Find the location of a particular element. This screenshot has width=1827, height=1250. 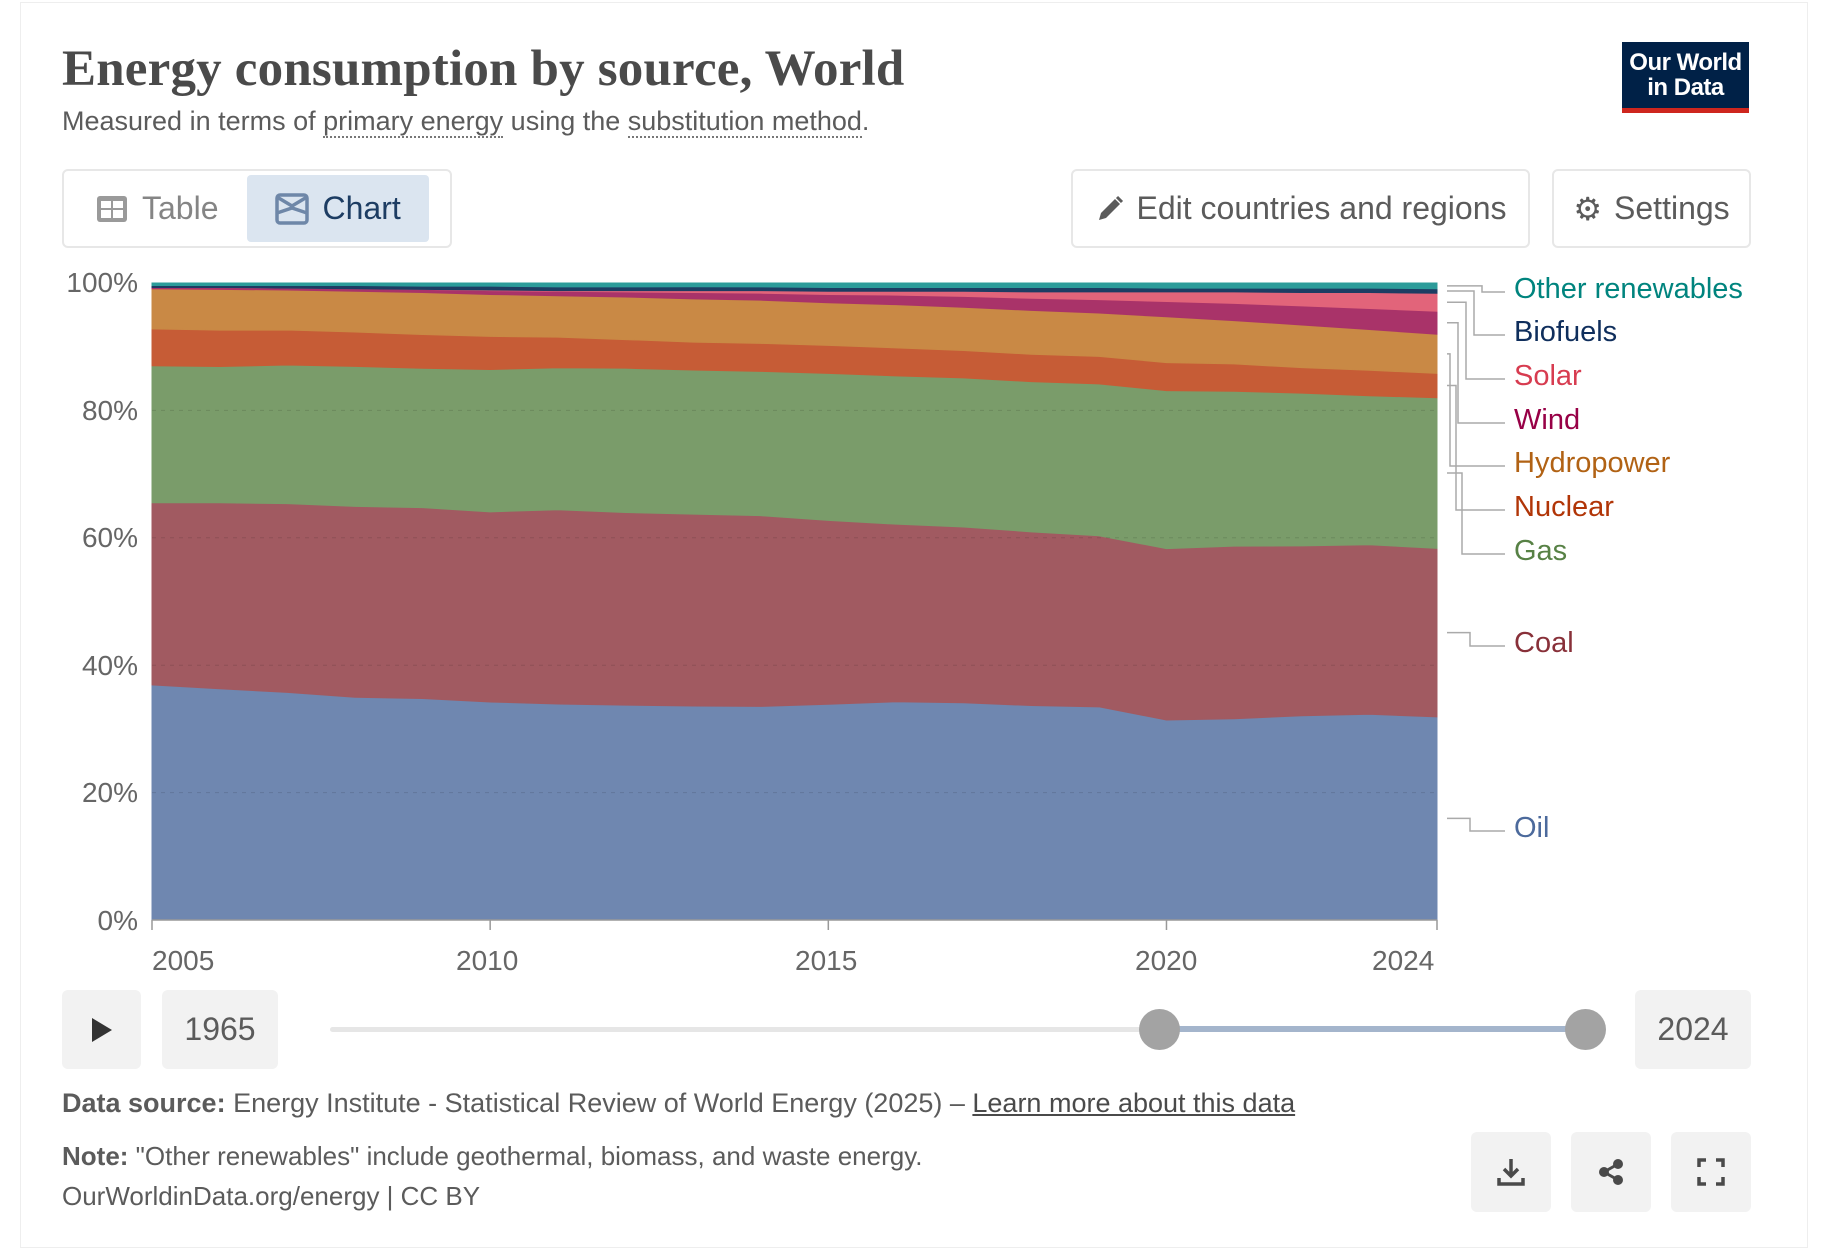

share-button is located at coordinates (1611, 1172).